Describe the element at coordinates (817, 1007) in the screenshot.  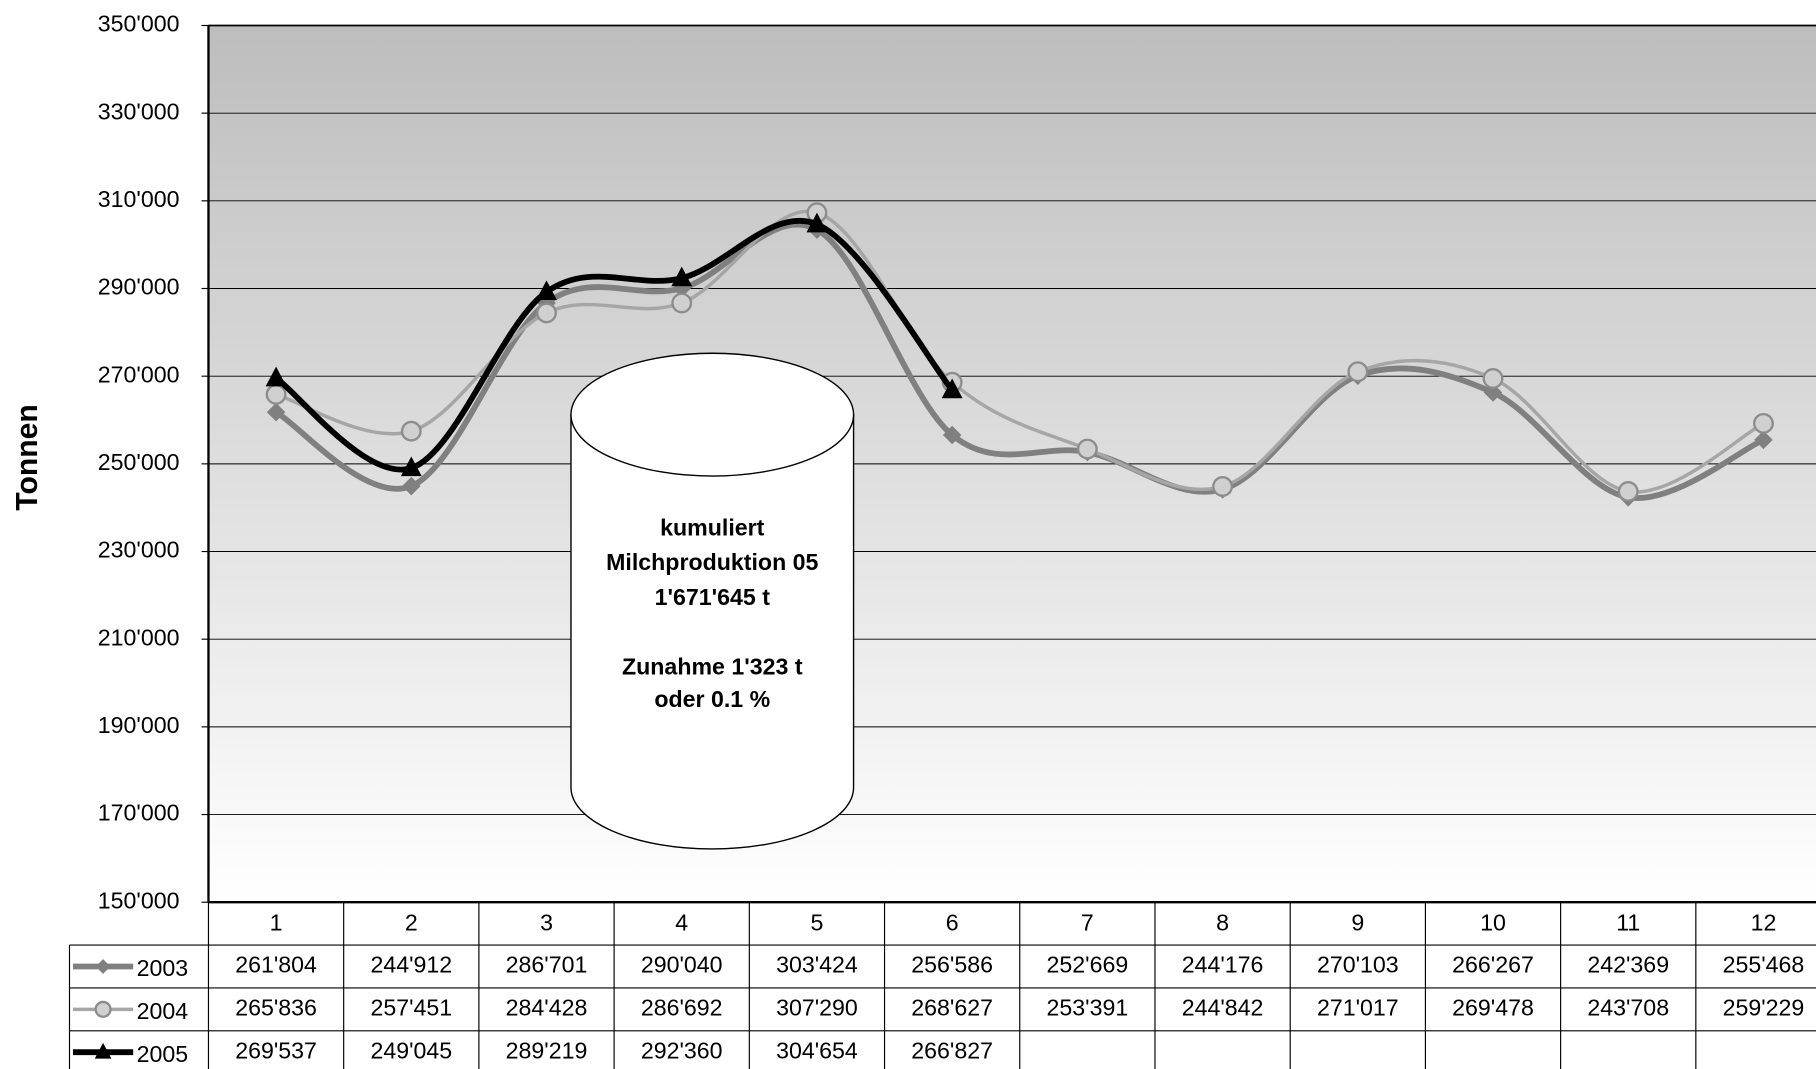
I see `table-value: 307'290` at that location.